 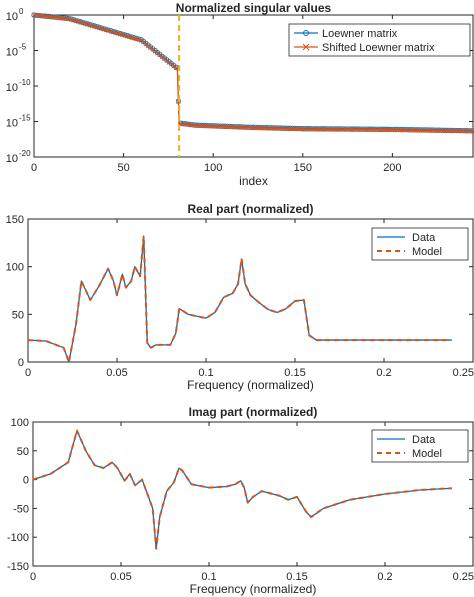 I want to click on chart-title: Real part (normalized), so click(x=250, y=209).